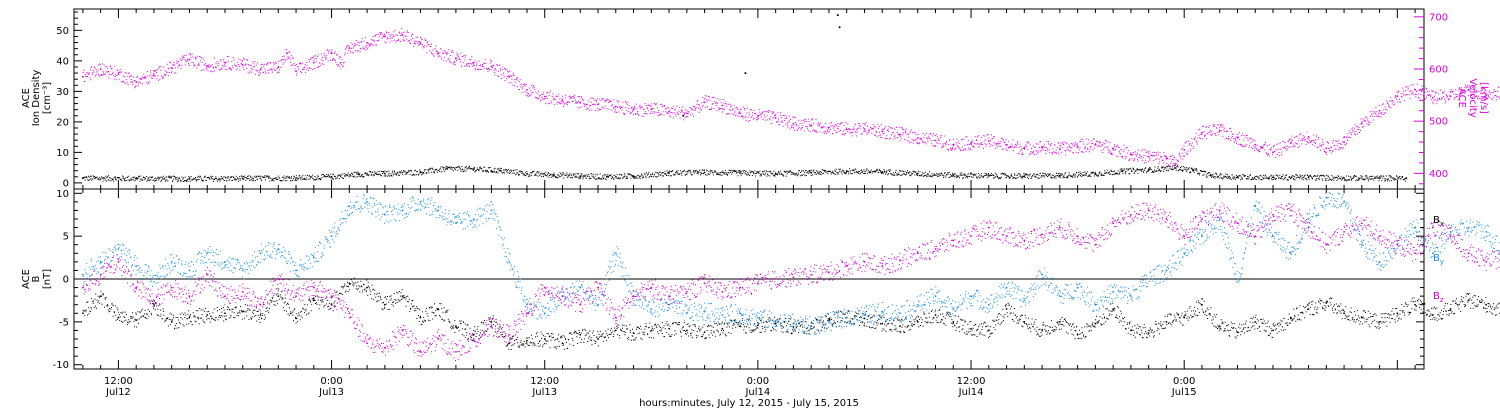 The height and width of the screenshot is (410, 1500). Describe the element at coordinates (66, 237) in the screenshot. I see `field-tick-label: 5` at that location.